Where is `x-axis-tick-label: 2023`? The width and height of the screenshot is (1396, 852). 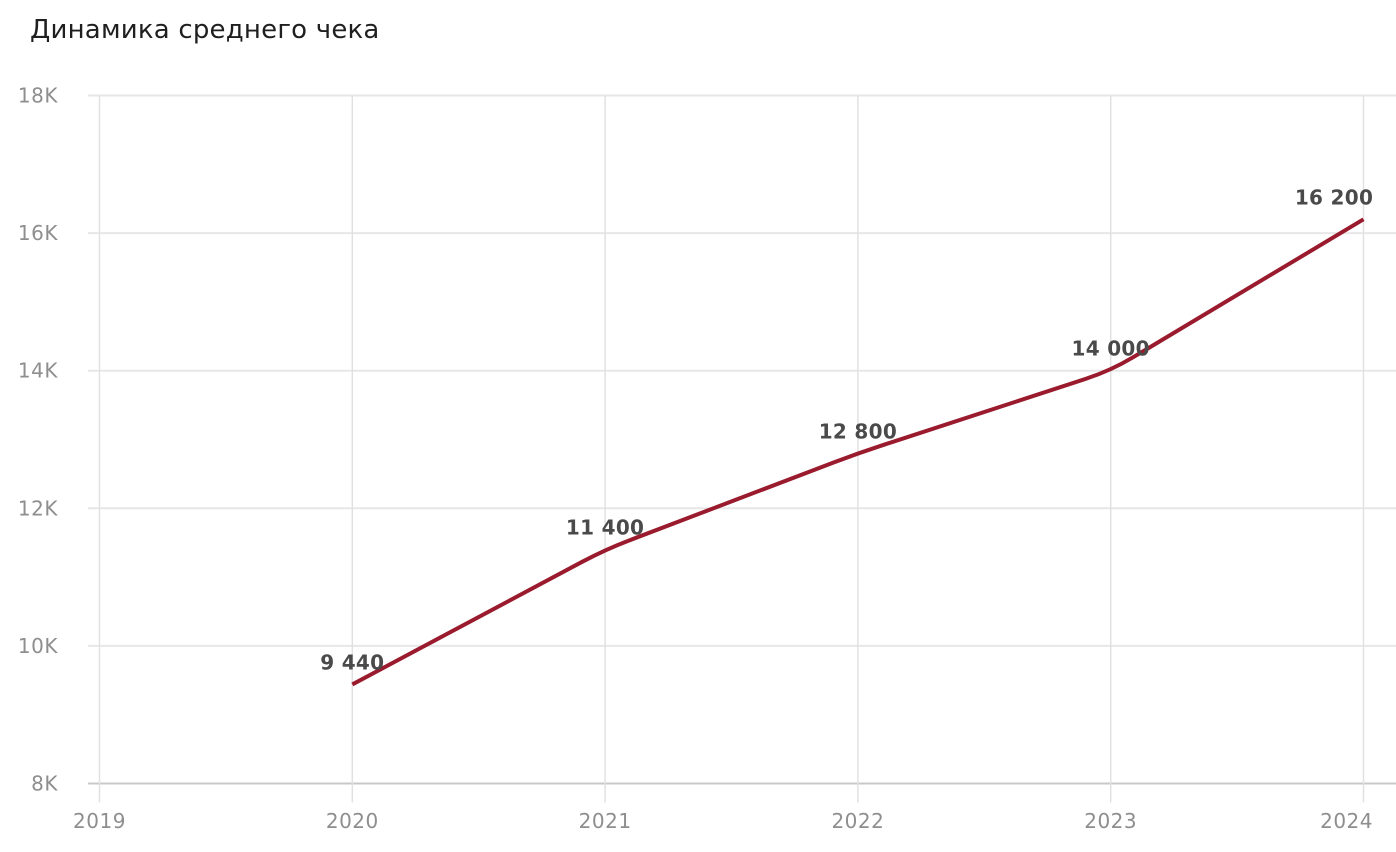
x-axis-tick-label: 2023 is located at coordinates (1110, 821).